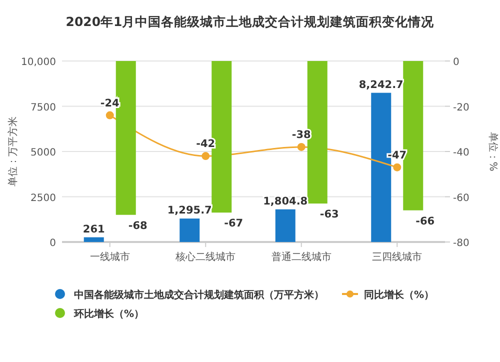  I want to click on legend-label: 中国各能级城市土地成交合计规划建筑面积（万平方米）, so click(199, 295).